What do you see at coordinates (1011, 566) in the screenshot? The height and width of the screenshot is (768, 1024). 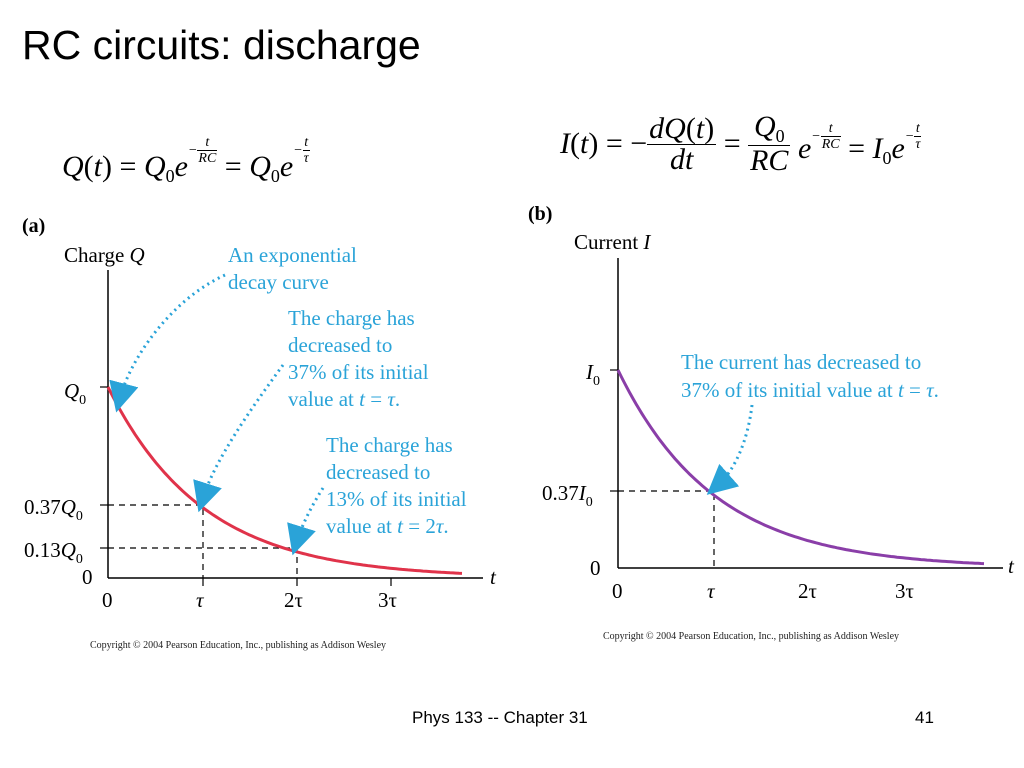 I see `panel-b-x-var: t` at bounding box center [1011, 566].